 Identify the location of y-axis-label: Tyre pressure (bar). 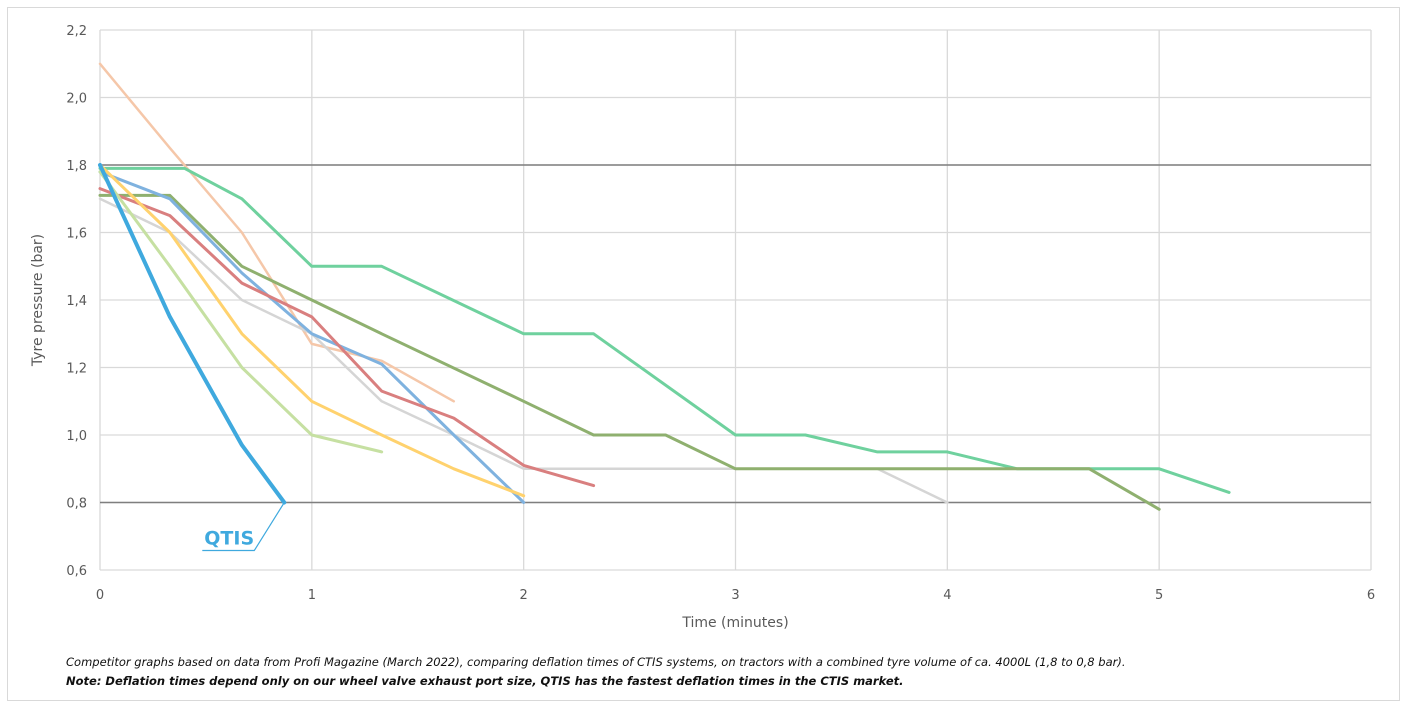
(38, 300).